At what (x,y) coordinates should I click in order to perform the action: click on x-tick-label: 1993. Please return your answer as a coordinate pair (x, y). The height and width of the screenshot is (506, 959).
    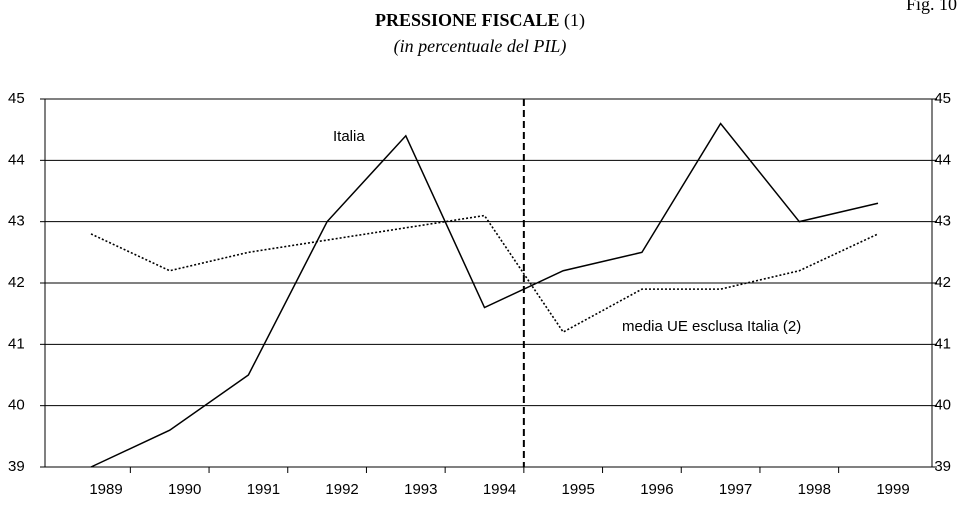
    Looking at the image, I should click on (420, 489).